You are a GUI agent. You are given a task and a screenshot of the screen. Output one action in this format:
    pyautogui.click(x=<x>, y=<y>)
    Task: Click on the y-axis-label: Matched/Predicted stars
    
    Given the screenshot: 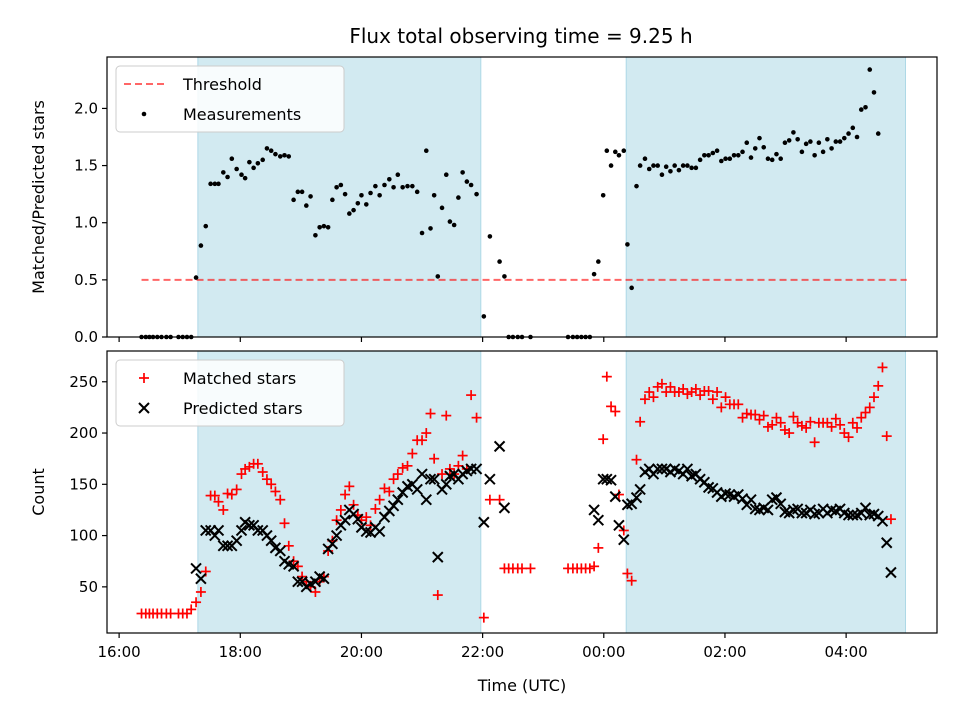 What is the action you would take?
    pyautogui.click(x=38, y=197)
    